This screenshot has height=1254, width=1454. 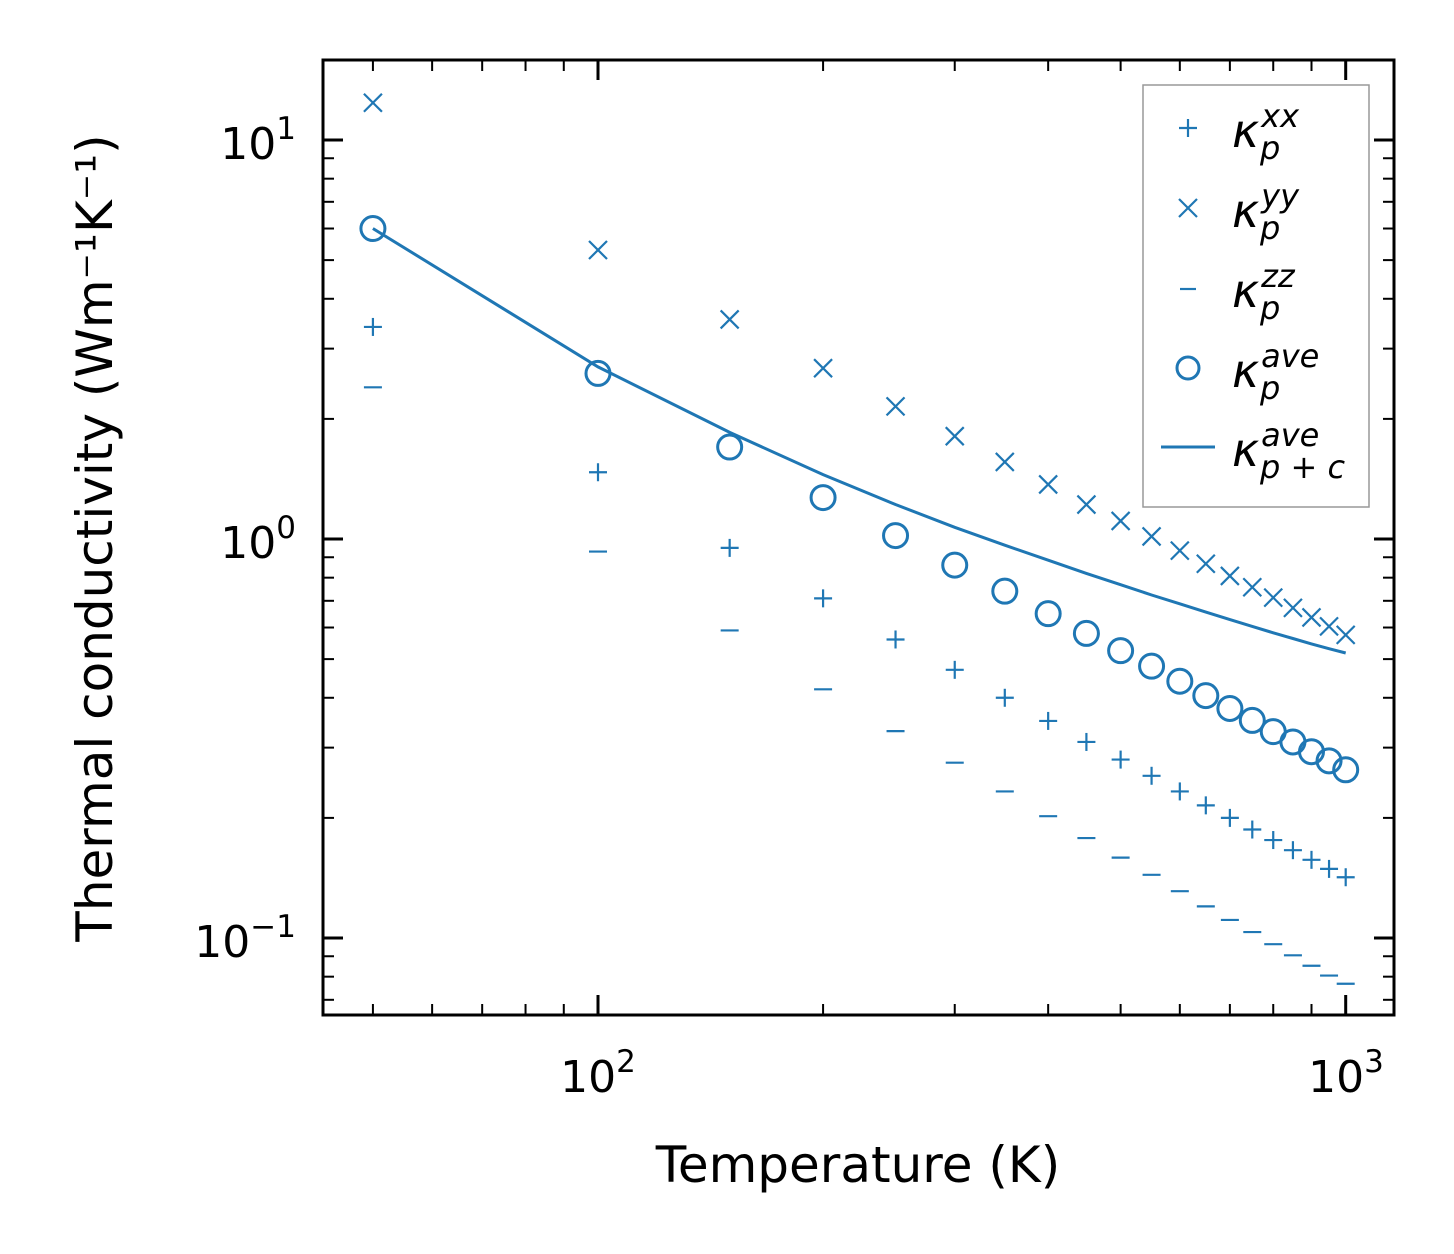 I want to click on y-tick-label-10: 10¹, so click(x=258, y=140).